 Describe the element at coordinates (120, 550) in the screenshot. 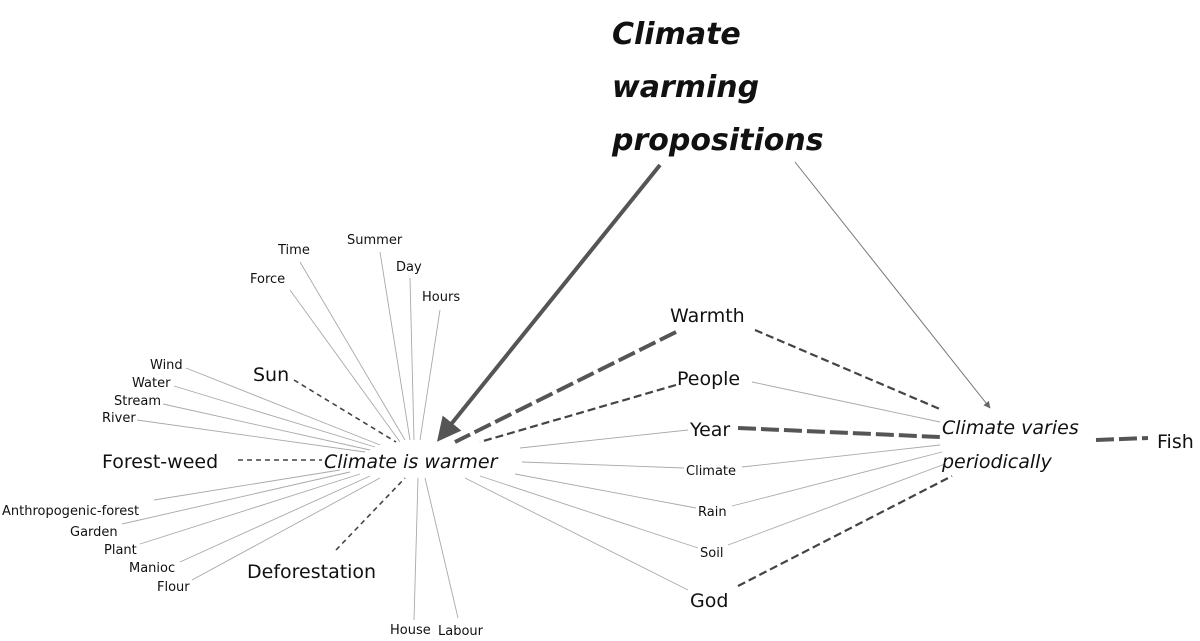

I see `node-plant: Plant` at that location.